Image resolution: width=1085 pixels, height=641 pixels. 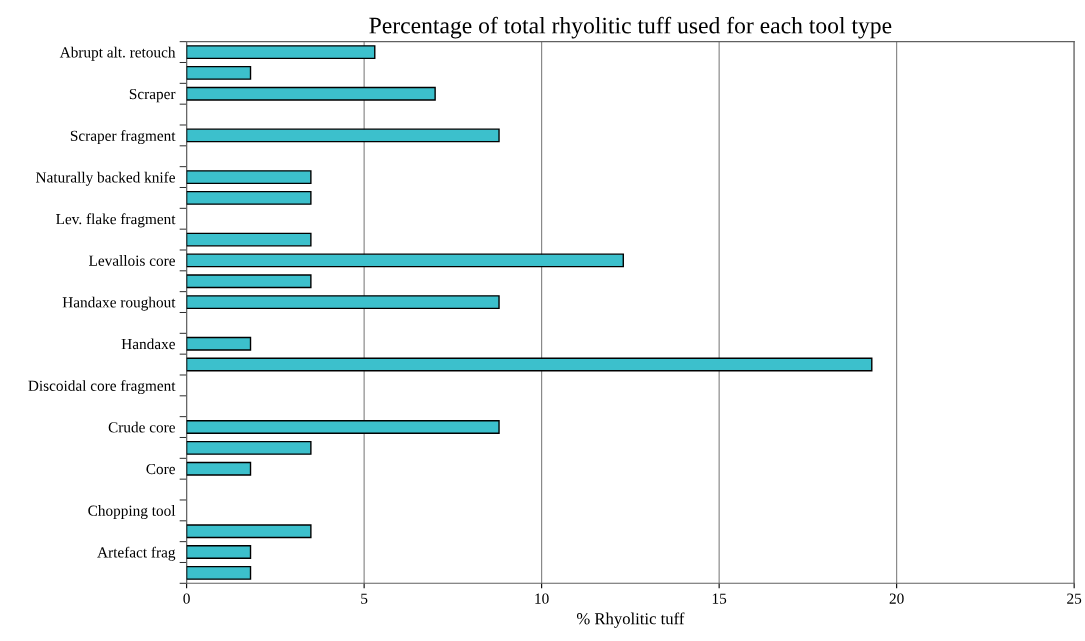 What do you see at coordinates (105, 178) in the screenshot?
I see `y-tick-label: Naturally backed knife` at bounding box center [105, 178].